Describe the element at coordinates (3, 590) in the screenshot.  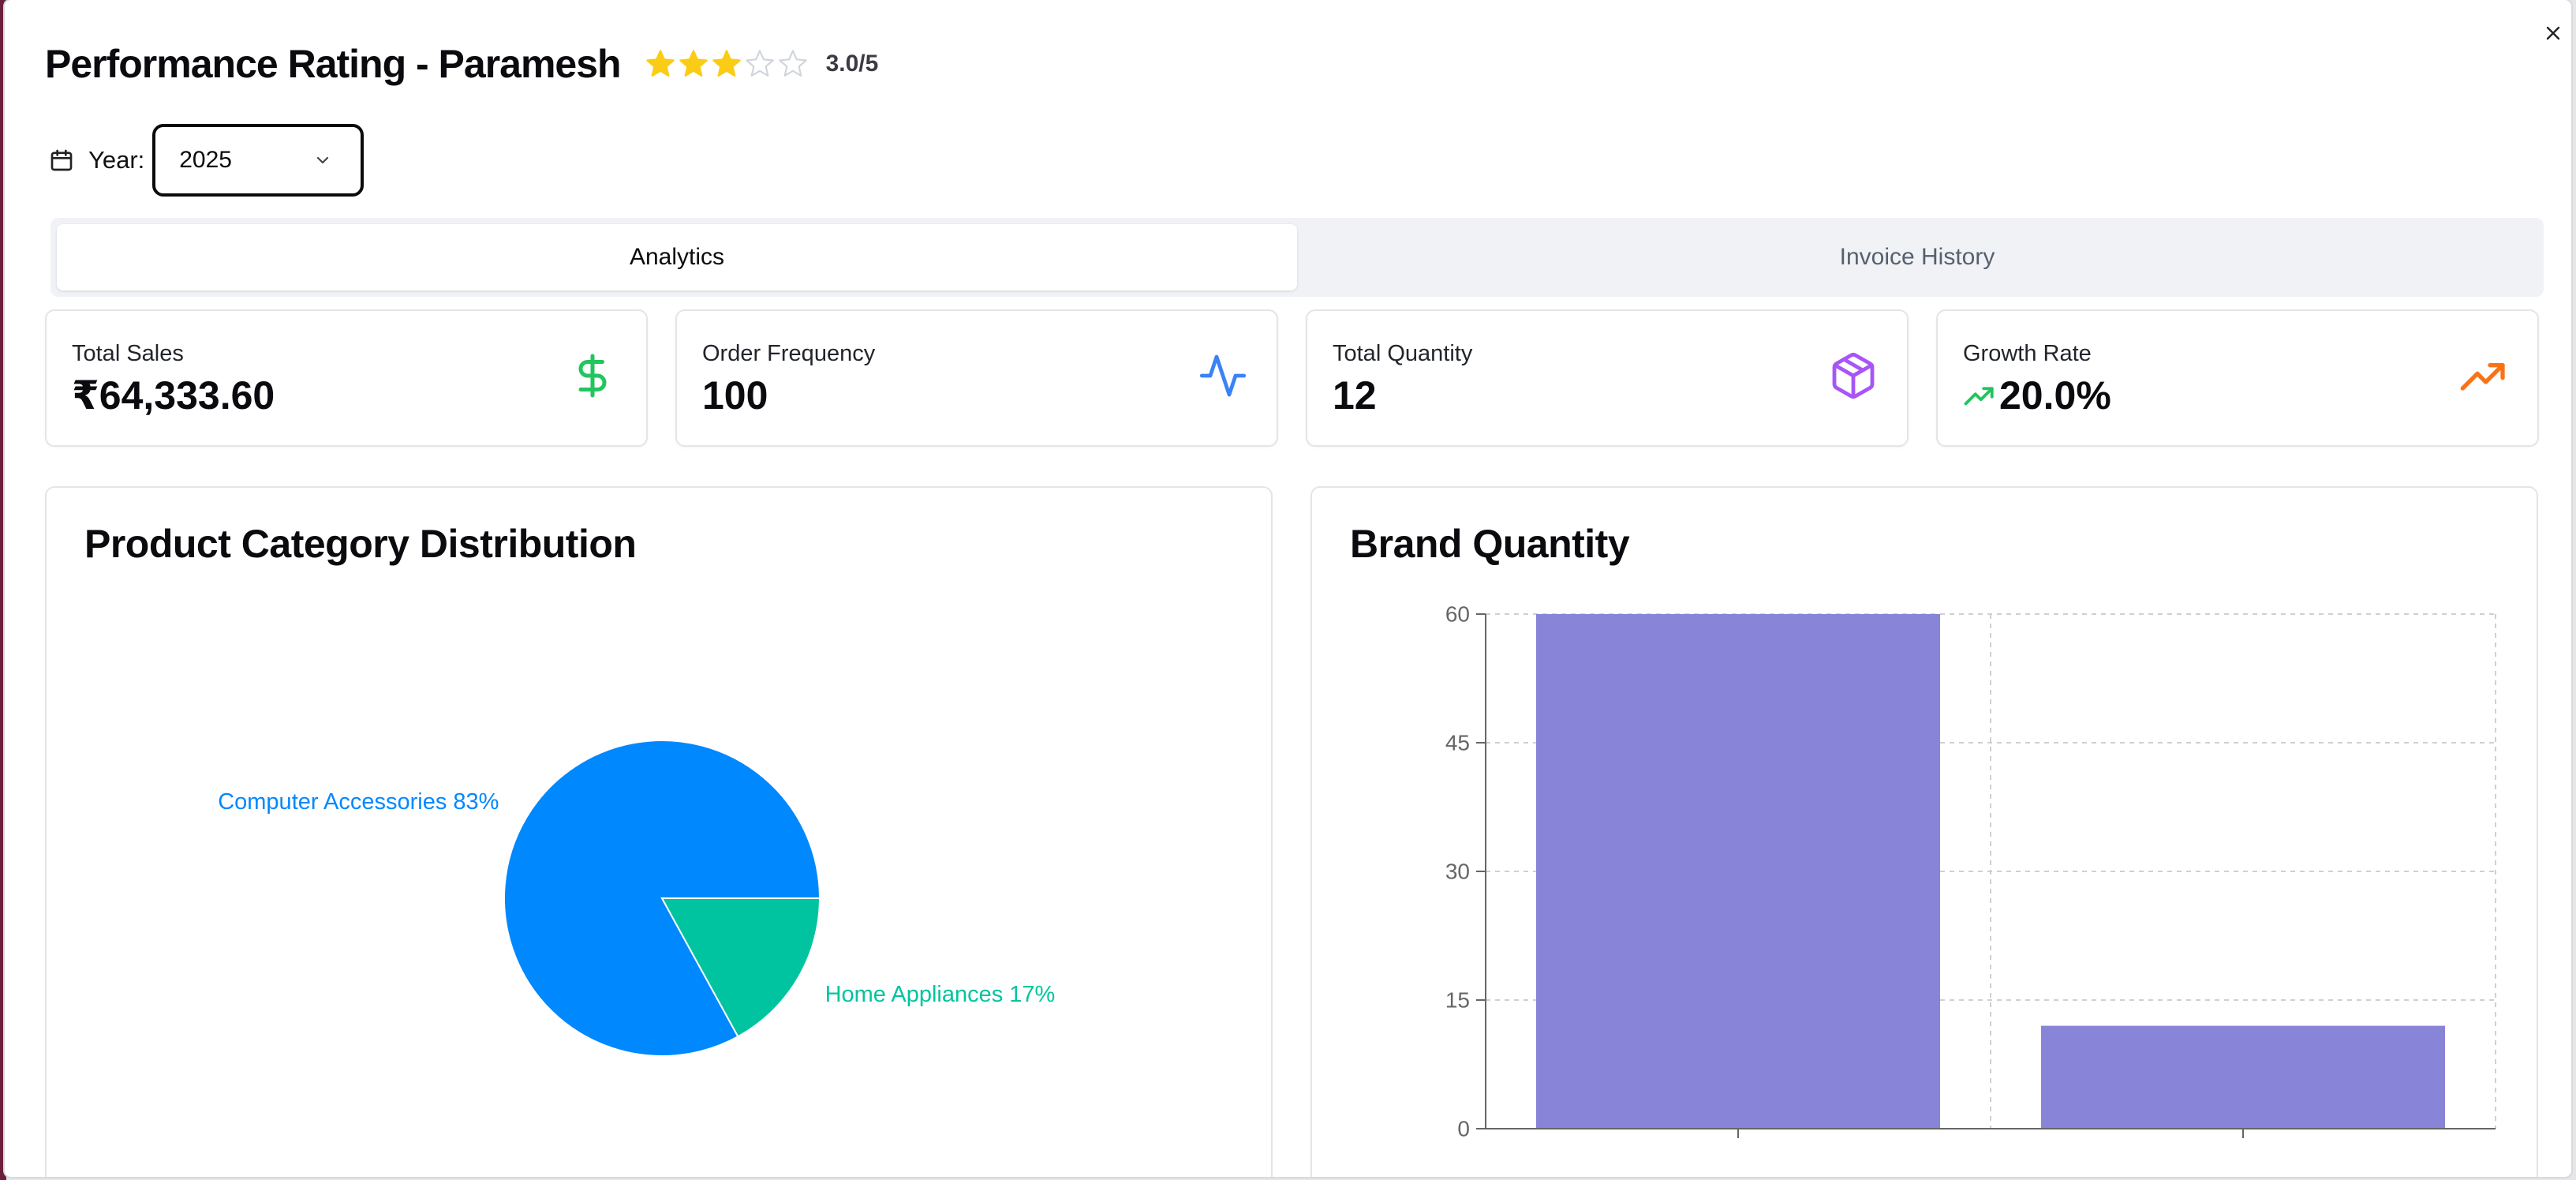
I see `background-edge` at that location.